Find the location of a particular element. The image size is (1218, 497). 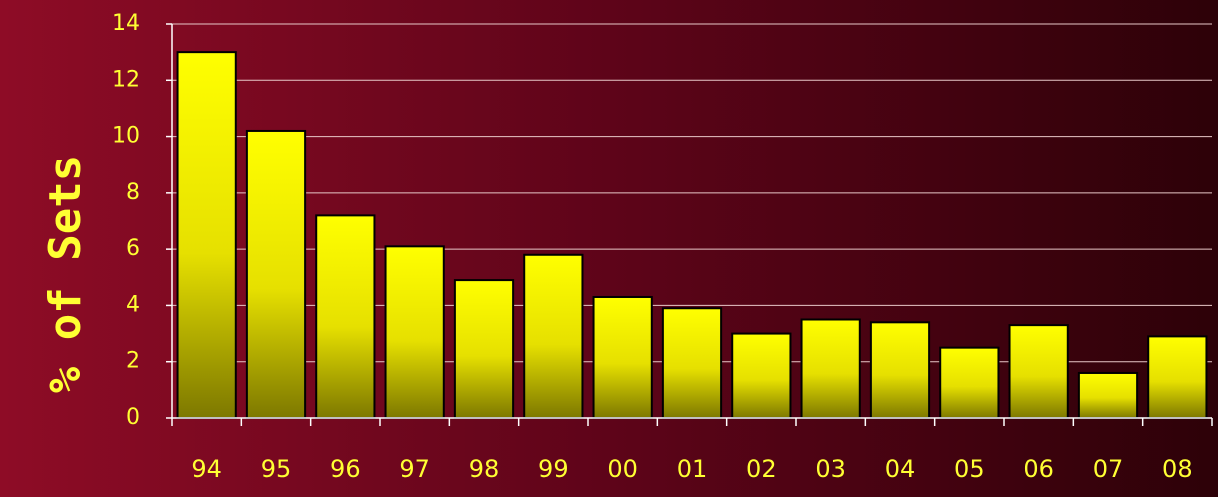

x-tick-label: 07 is located at coordinates (1108, 469).